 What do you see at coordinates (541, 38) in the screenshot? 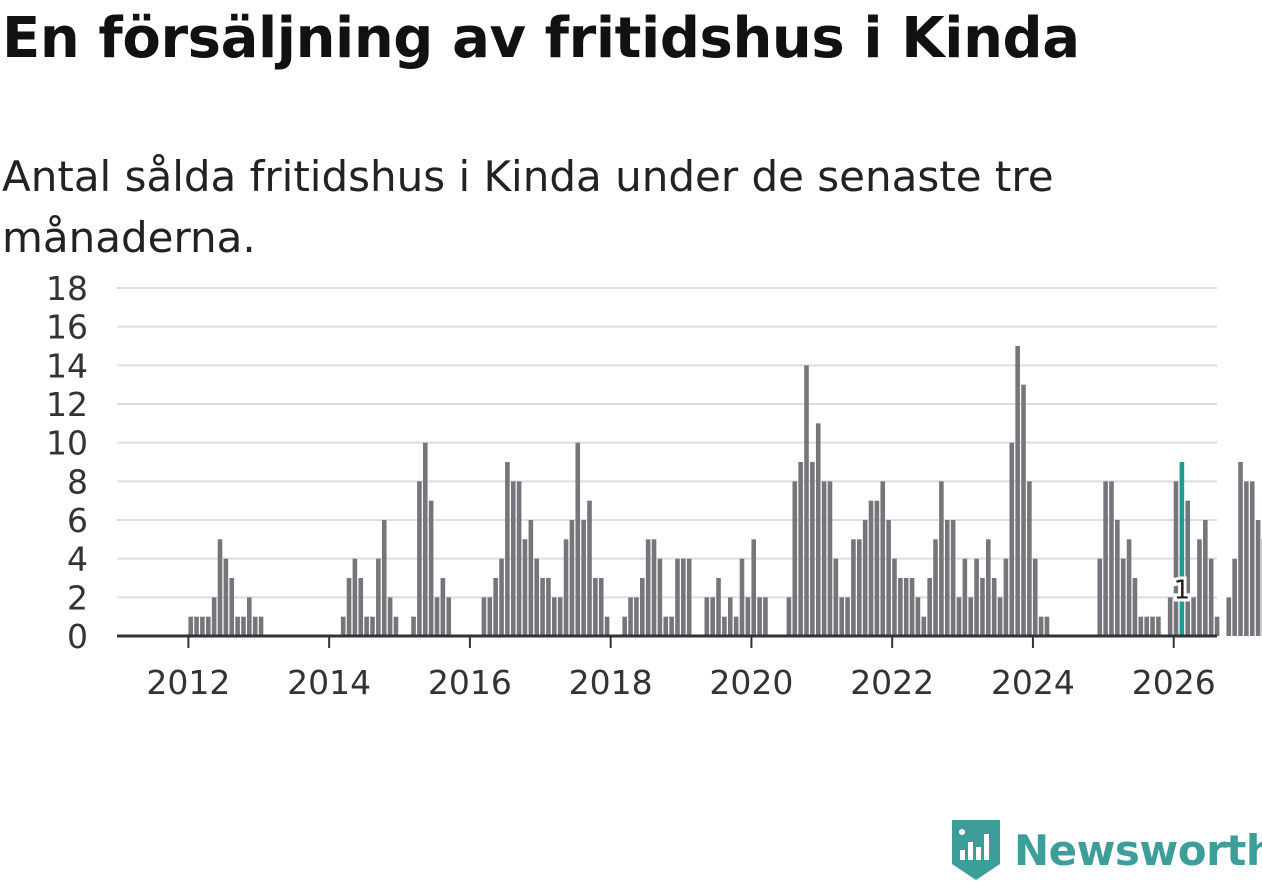
I see `chart-title: En försäljning av fritidshus i Kinda` at bounding box center [541, 38].